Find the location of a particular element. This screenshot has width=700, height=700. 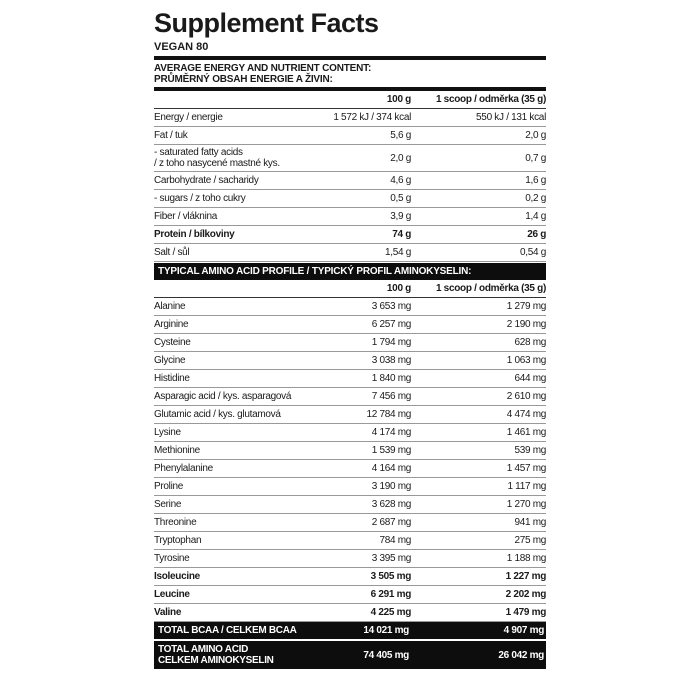

row-per-scoop: 1 457 mg is located at coordinates (526, 468).